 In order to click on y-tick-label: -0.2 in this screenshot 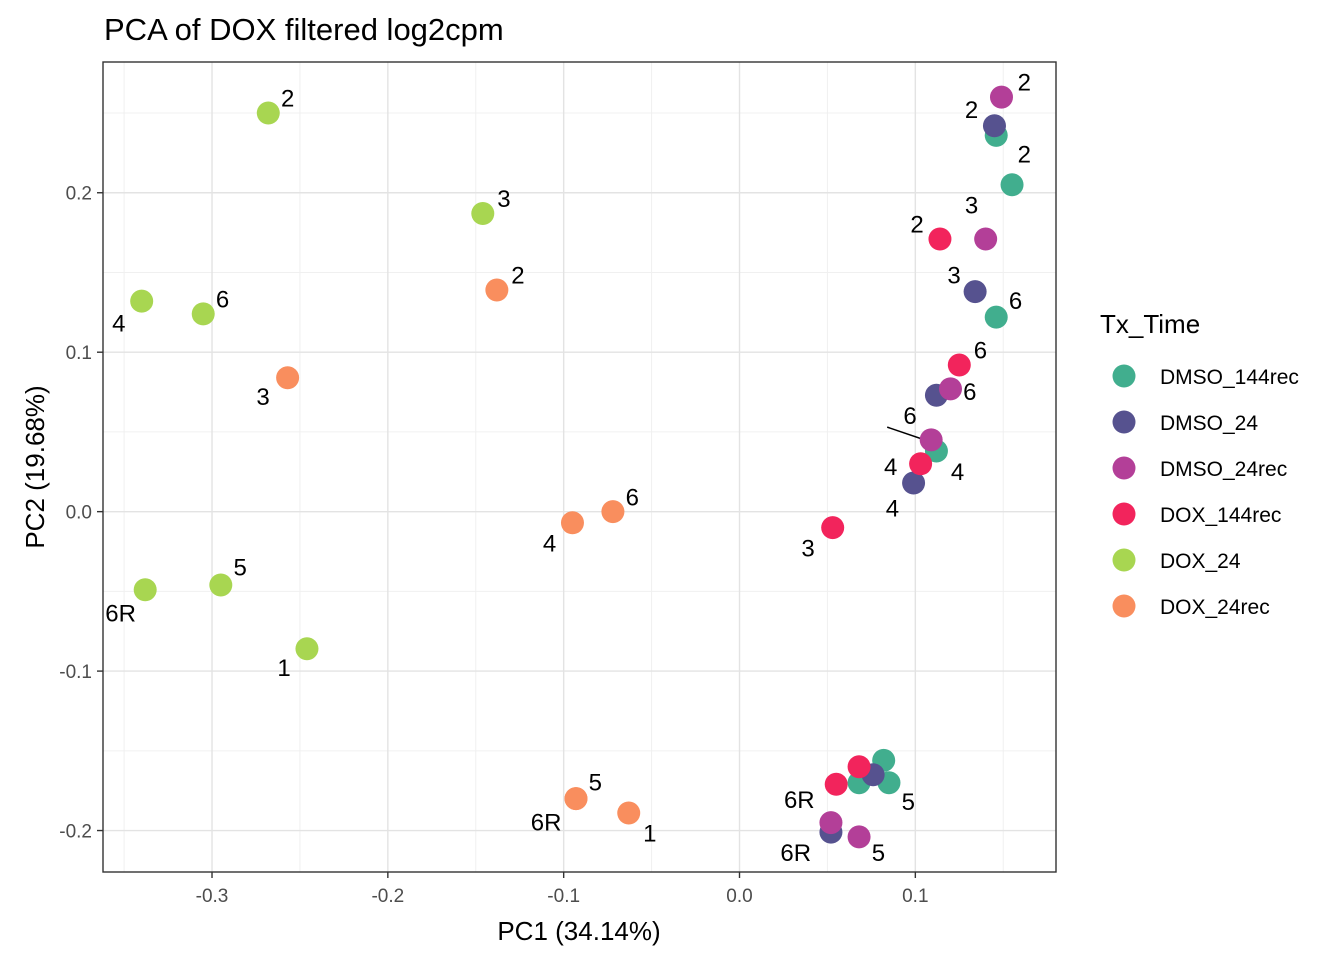, I will do `click(75, 832)`.